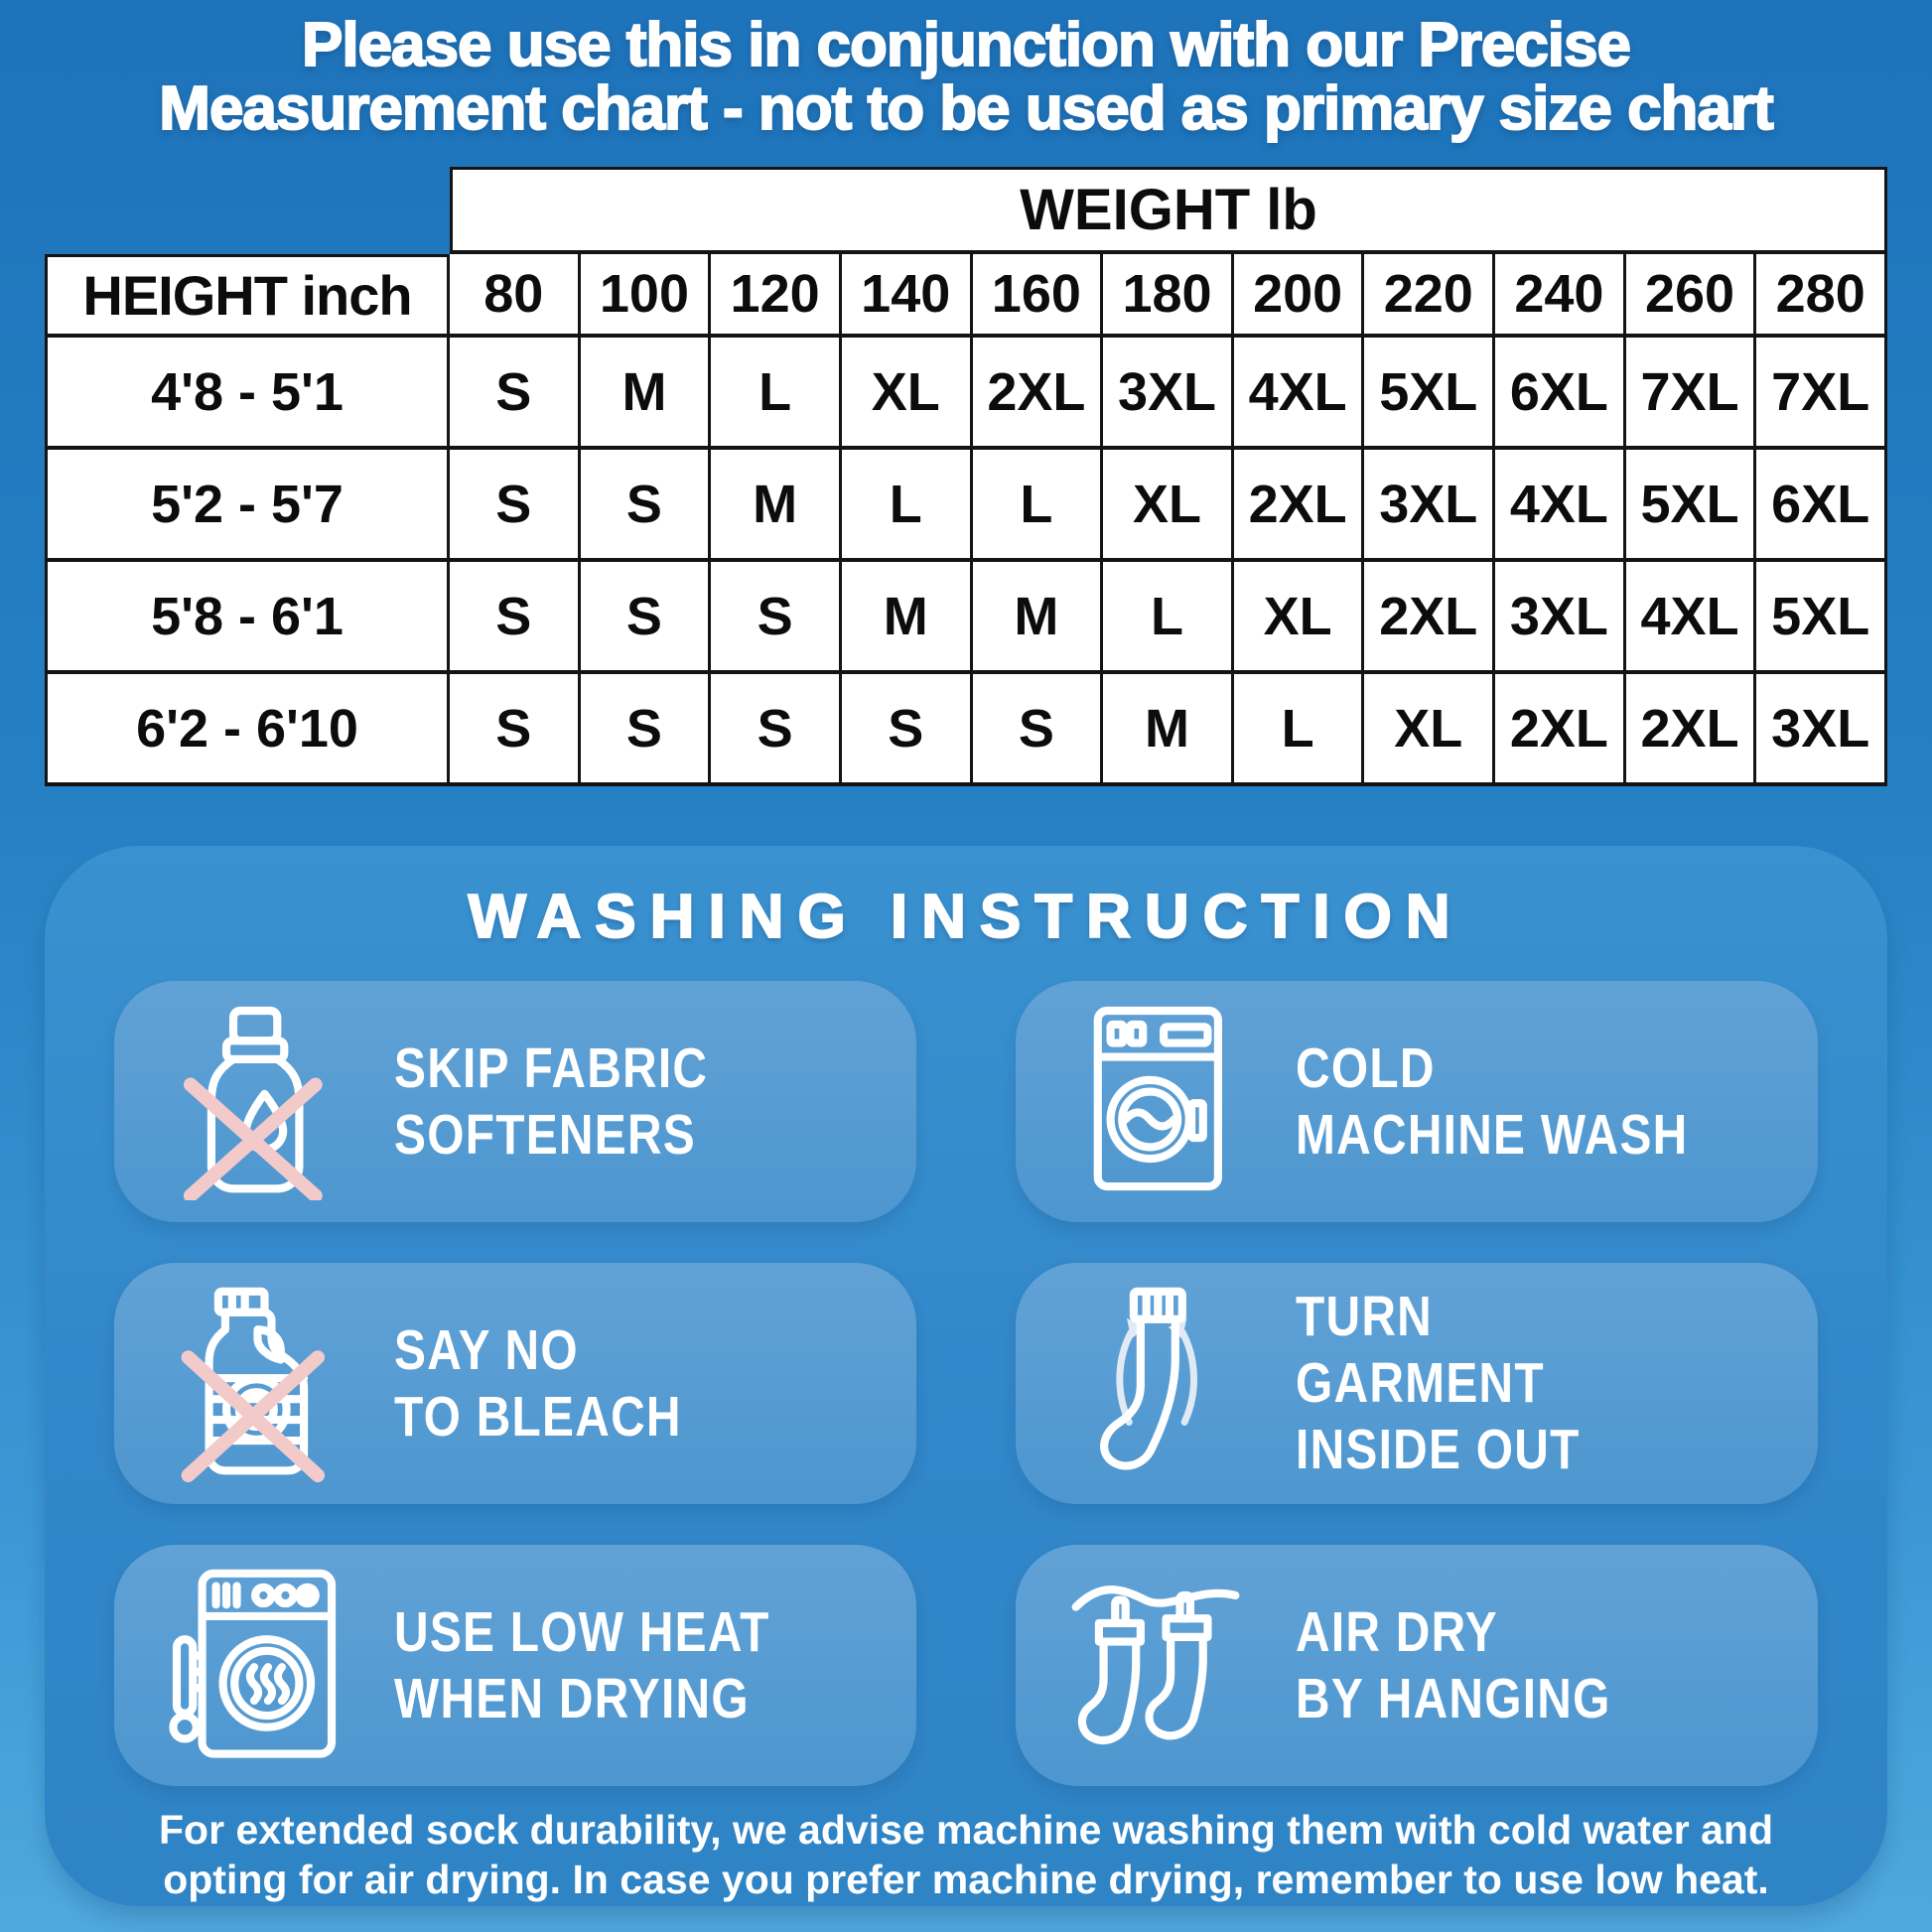 This screenshot has height=1932, width=1932. I want to click on card-label: USE LOW HEAT WHEN DRYING, so click(582, 1664).